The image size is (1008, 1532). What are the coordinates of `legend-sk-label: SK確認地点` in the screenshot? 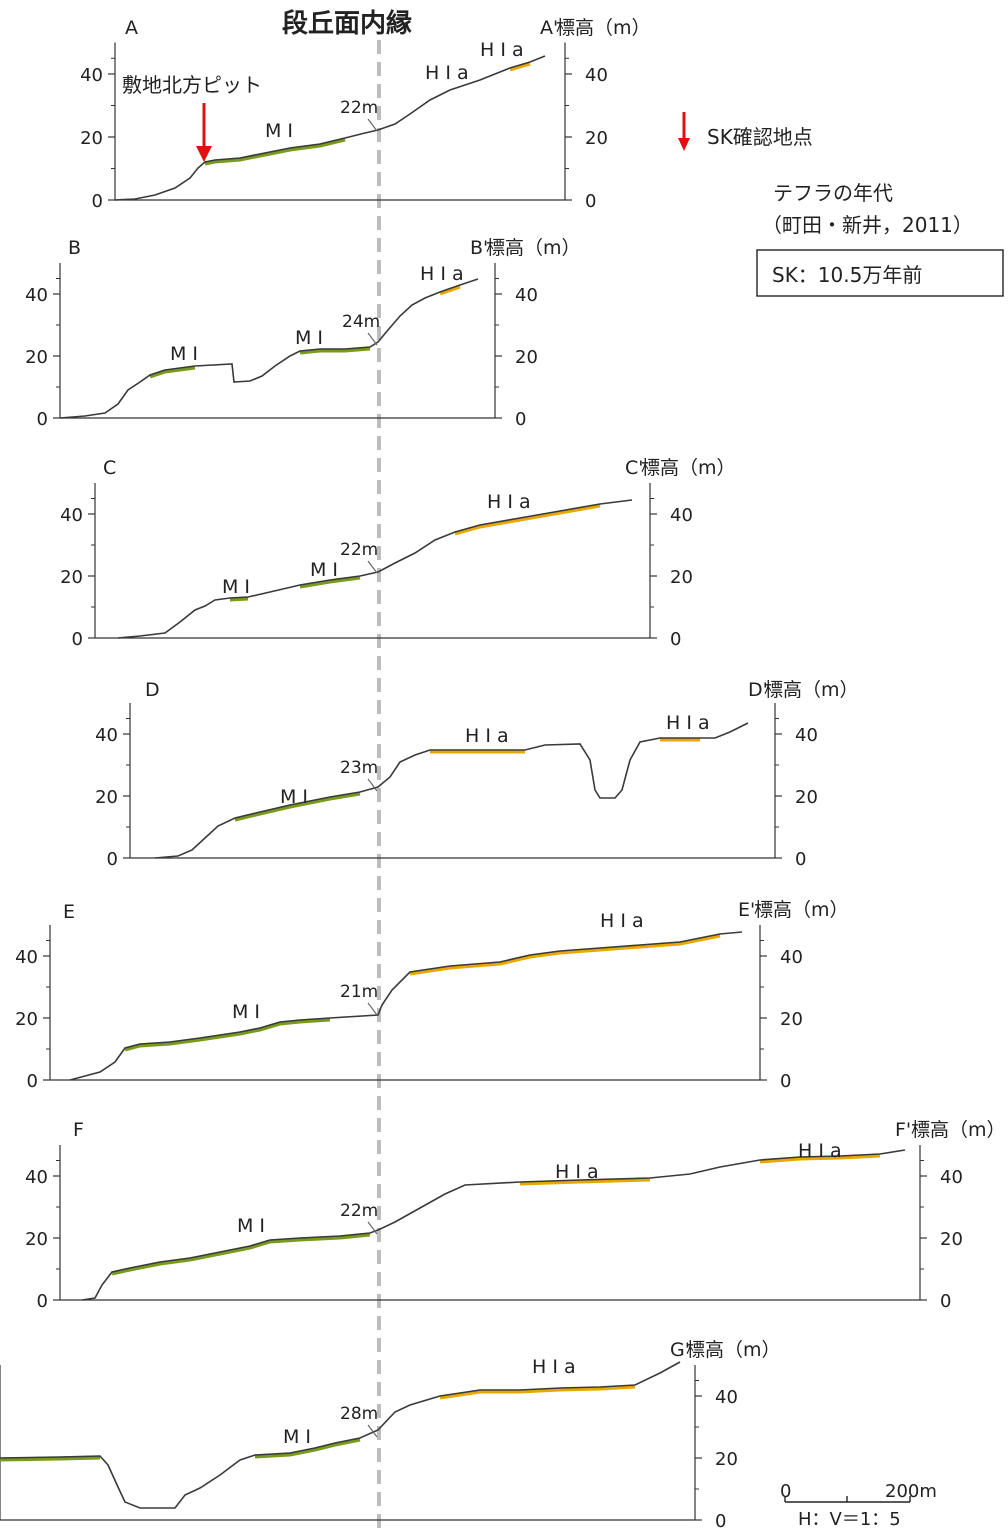 It's located at (760, 137).